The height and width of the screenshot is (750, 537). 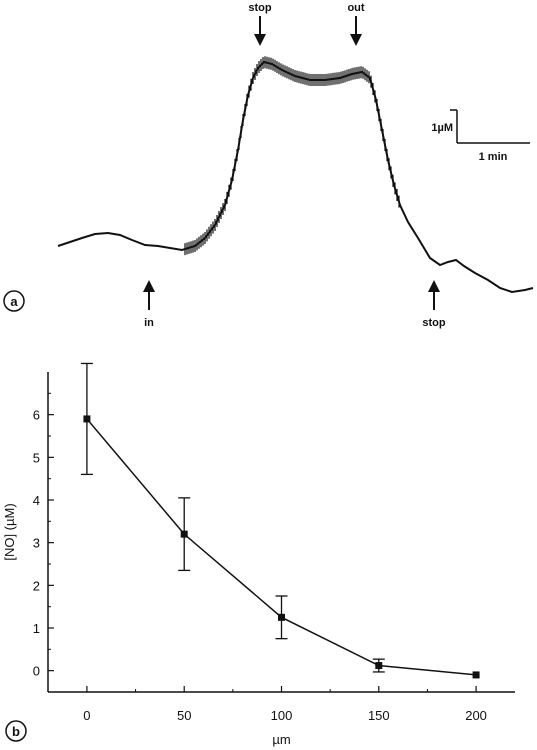 What do you see at coordinates (9, 531) in the screenshot?
I see `y-axis-label: [NO] (µM)` at bounding box center [9, 531].